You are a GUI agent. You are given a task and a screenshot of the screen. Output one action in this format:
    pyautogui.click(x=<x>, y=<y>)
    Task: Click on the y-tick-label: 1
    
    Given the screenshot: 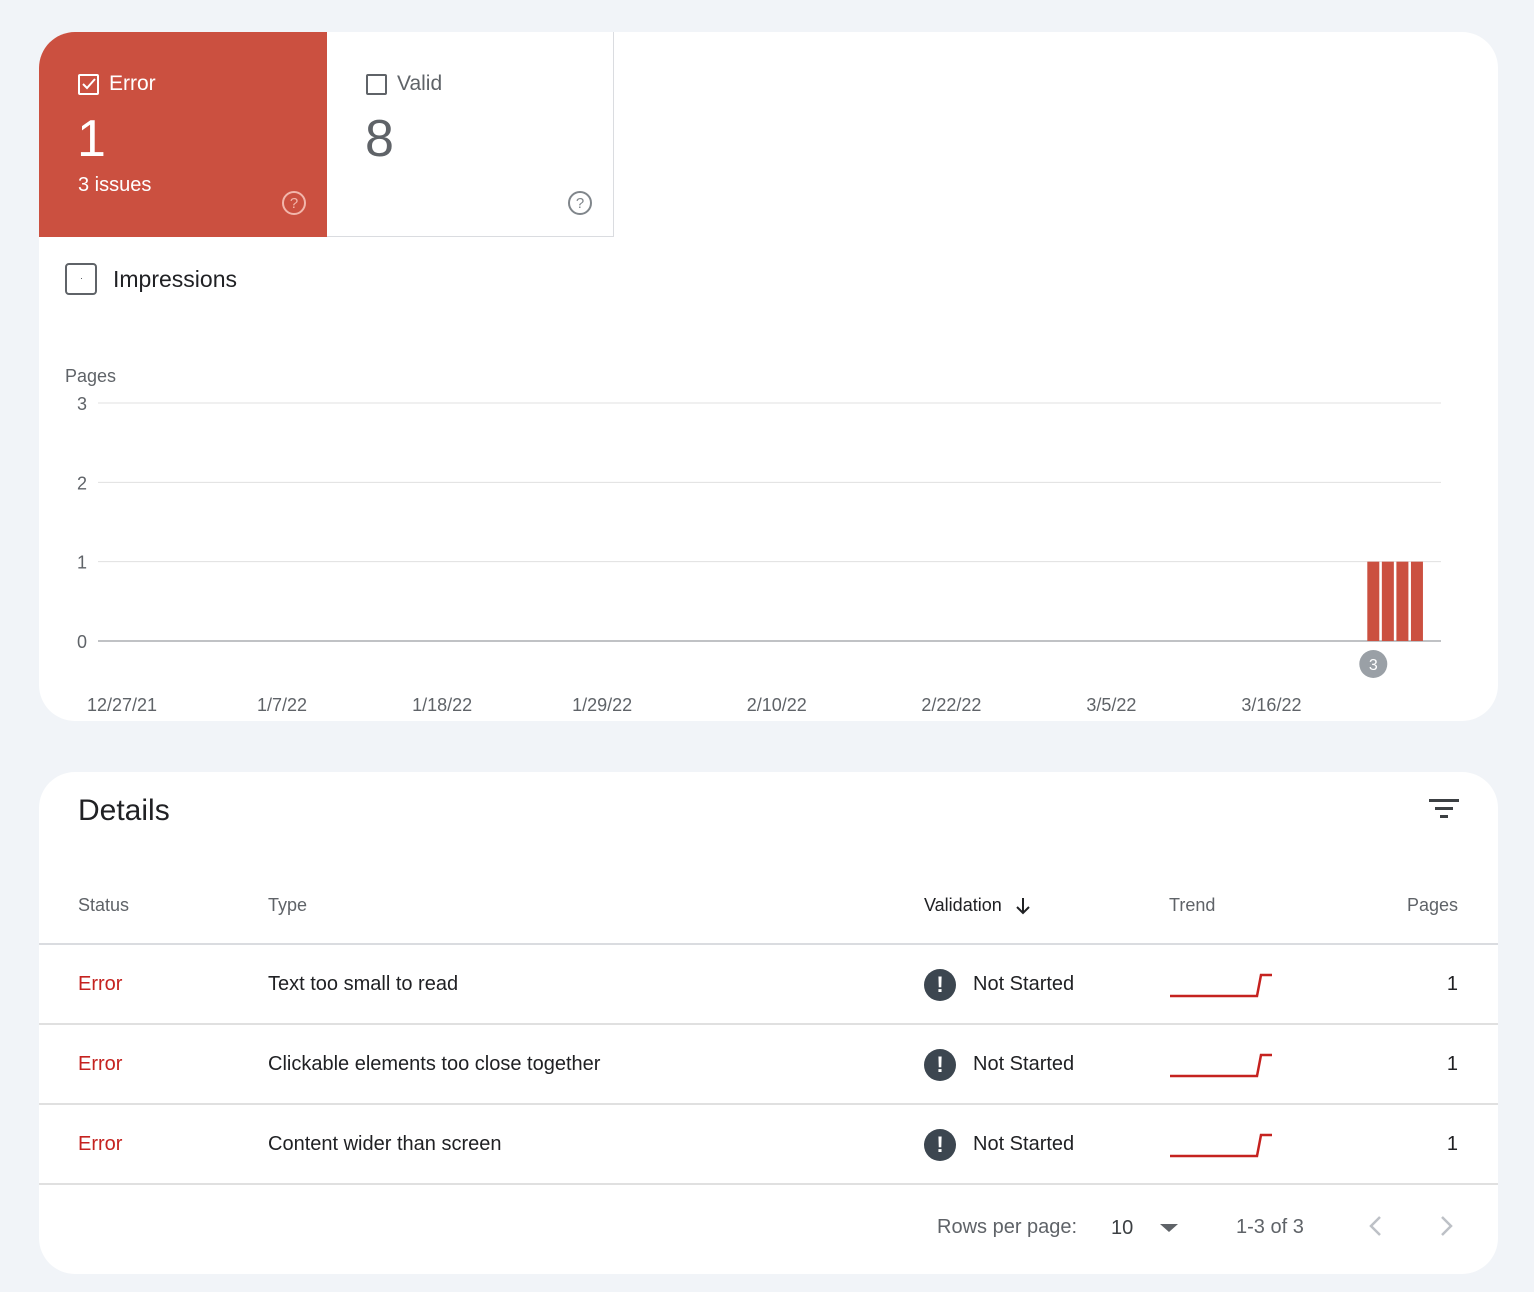 What is the action you would take?
    pyautogui.click(x=82, y=563)
    